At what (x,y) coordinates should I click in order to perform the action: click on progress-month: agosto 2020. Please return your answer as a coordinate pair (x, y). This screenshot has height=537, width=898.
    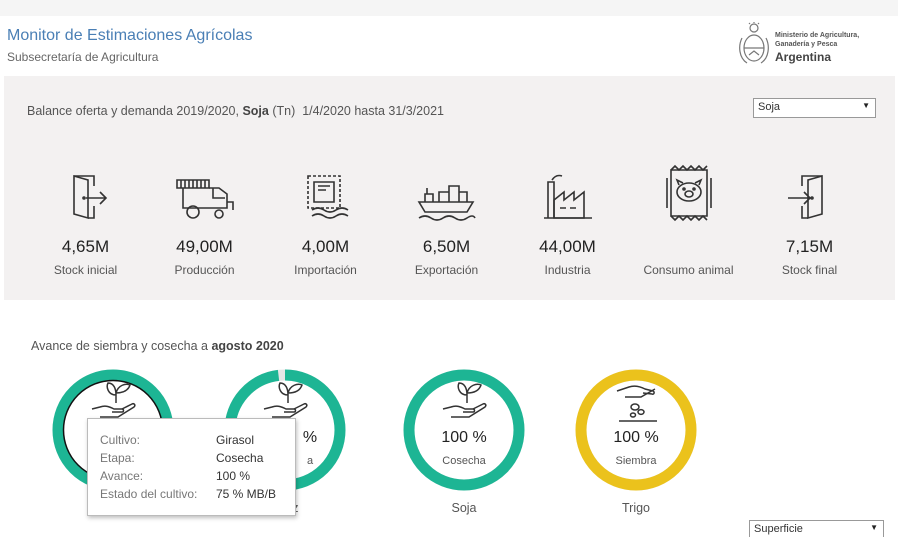
    Looking at the image, I should click on (247, 346).